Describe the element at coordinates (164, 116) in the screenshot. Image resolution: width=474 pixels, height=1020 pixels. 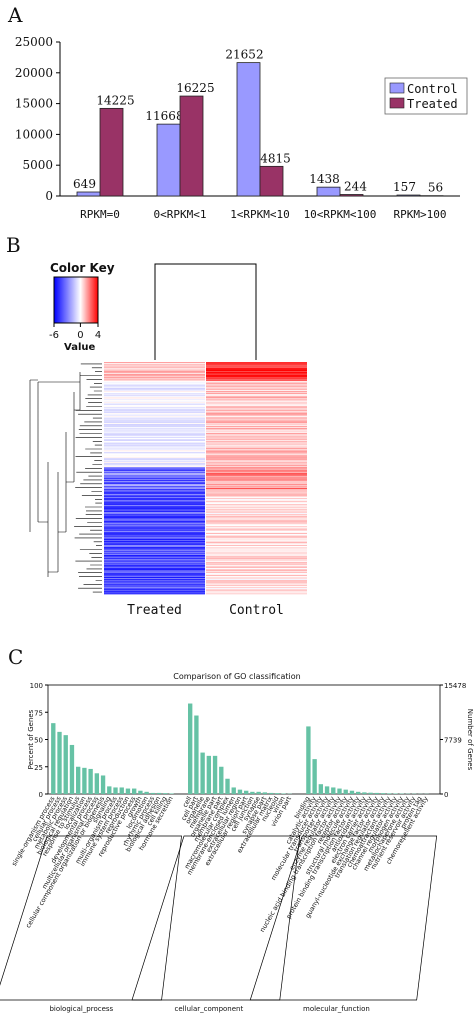
I see `data-label: 11668` at that location.